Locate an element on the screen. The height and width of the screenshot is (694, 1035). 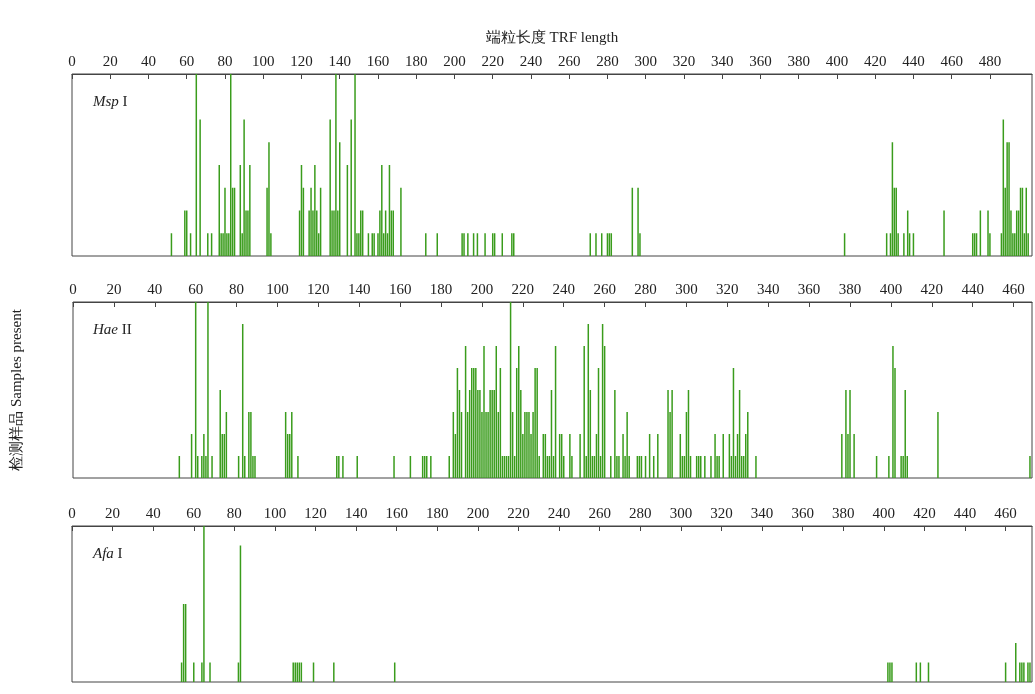
x-axis-title: 端粒长度 TRF length is located at coordinates (552, 36).